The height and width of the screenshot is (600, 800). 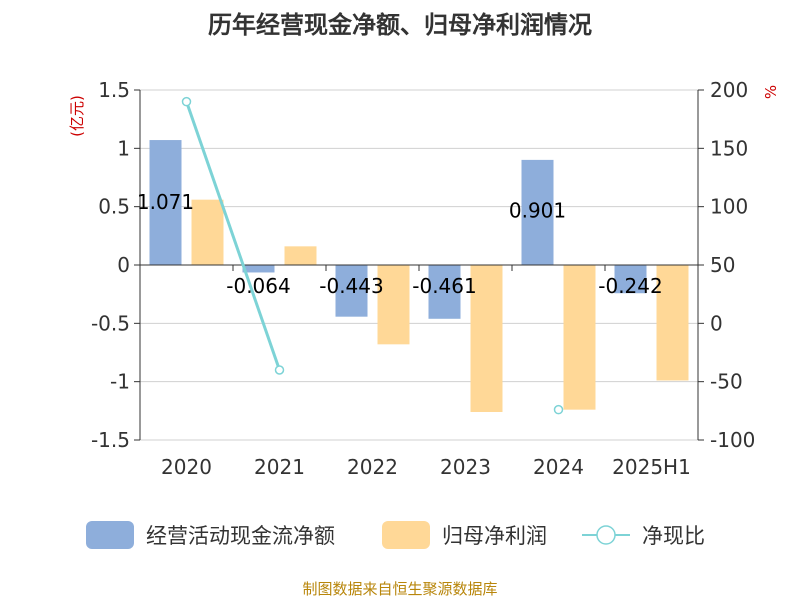 I want to click on data-label: -0.242, so click(x=630, y=286).